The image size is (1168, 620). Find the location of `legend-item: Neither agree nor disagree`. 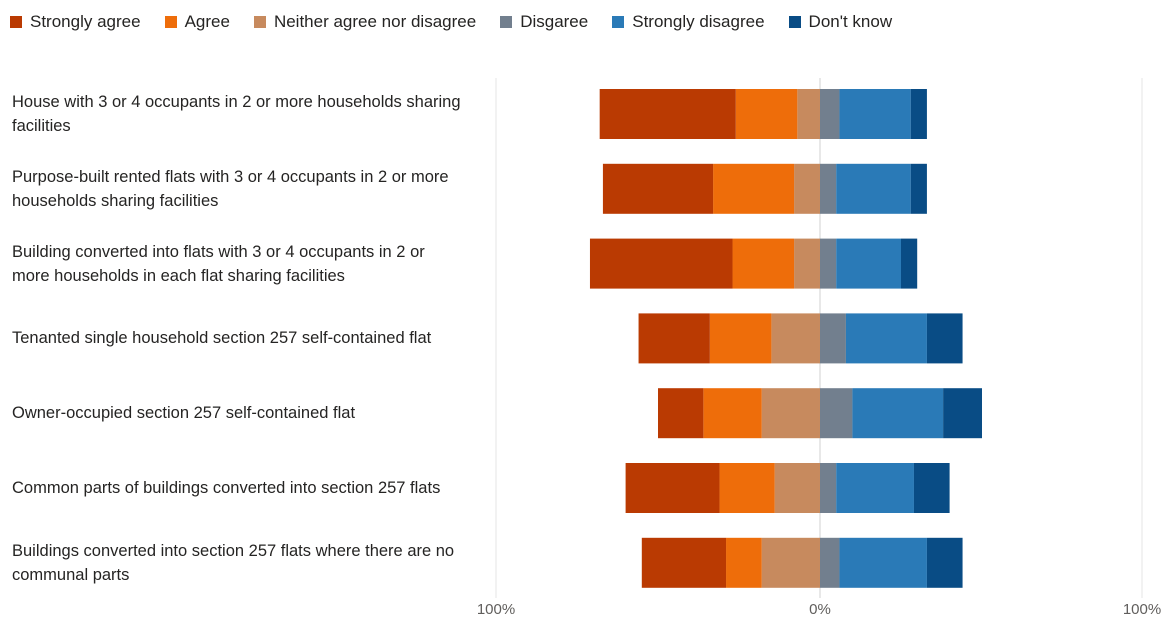

legend-item: Neither agree nor disagree is located at coordinates (365, 22).